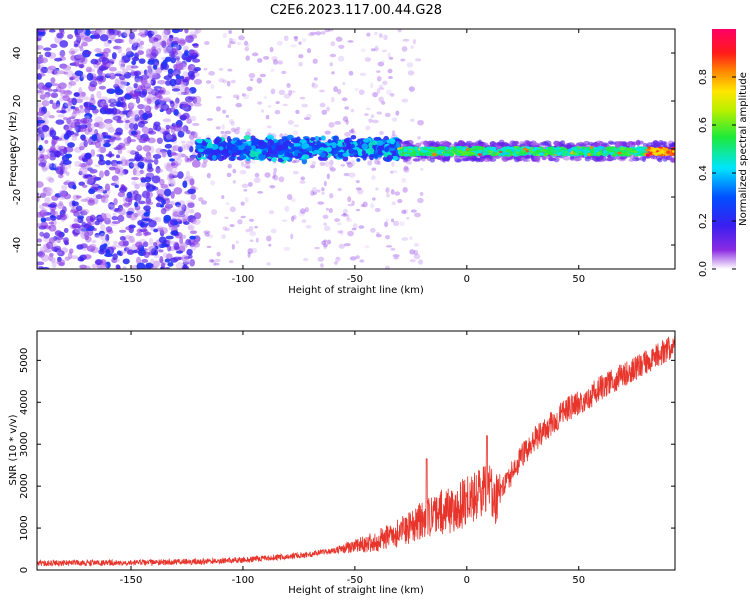 This screenshot has height=600, width=750. Describe the element at coordinates (13, 149) in the screenshot. I see `spectrogram-y-label: Frequency (Hz)` at that location.